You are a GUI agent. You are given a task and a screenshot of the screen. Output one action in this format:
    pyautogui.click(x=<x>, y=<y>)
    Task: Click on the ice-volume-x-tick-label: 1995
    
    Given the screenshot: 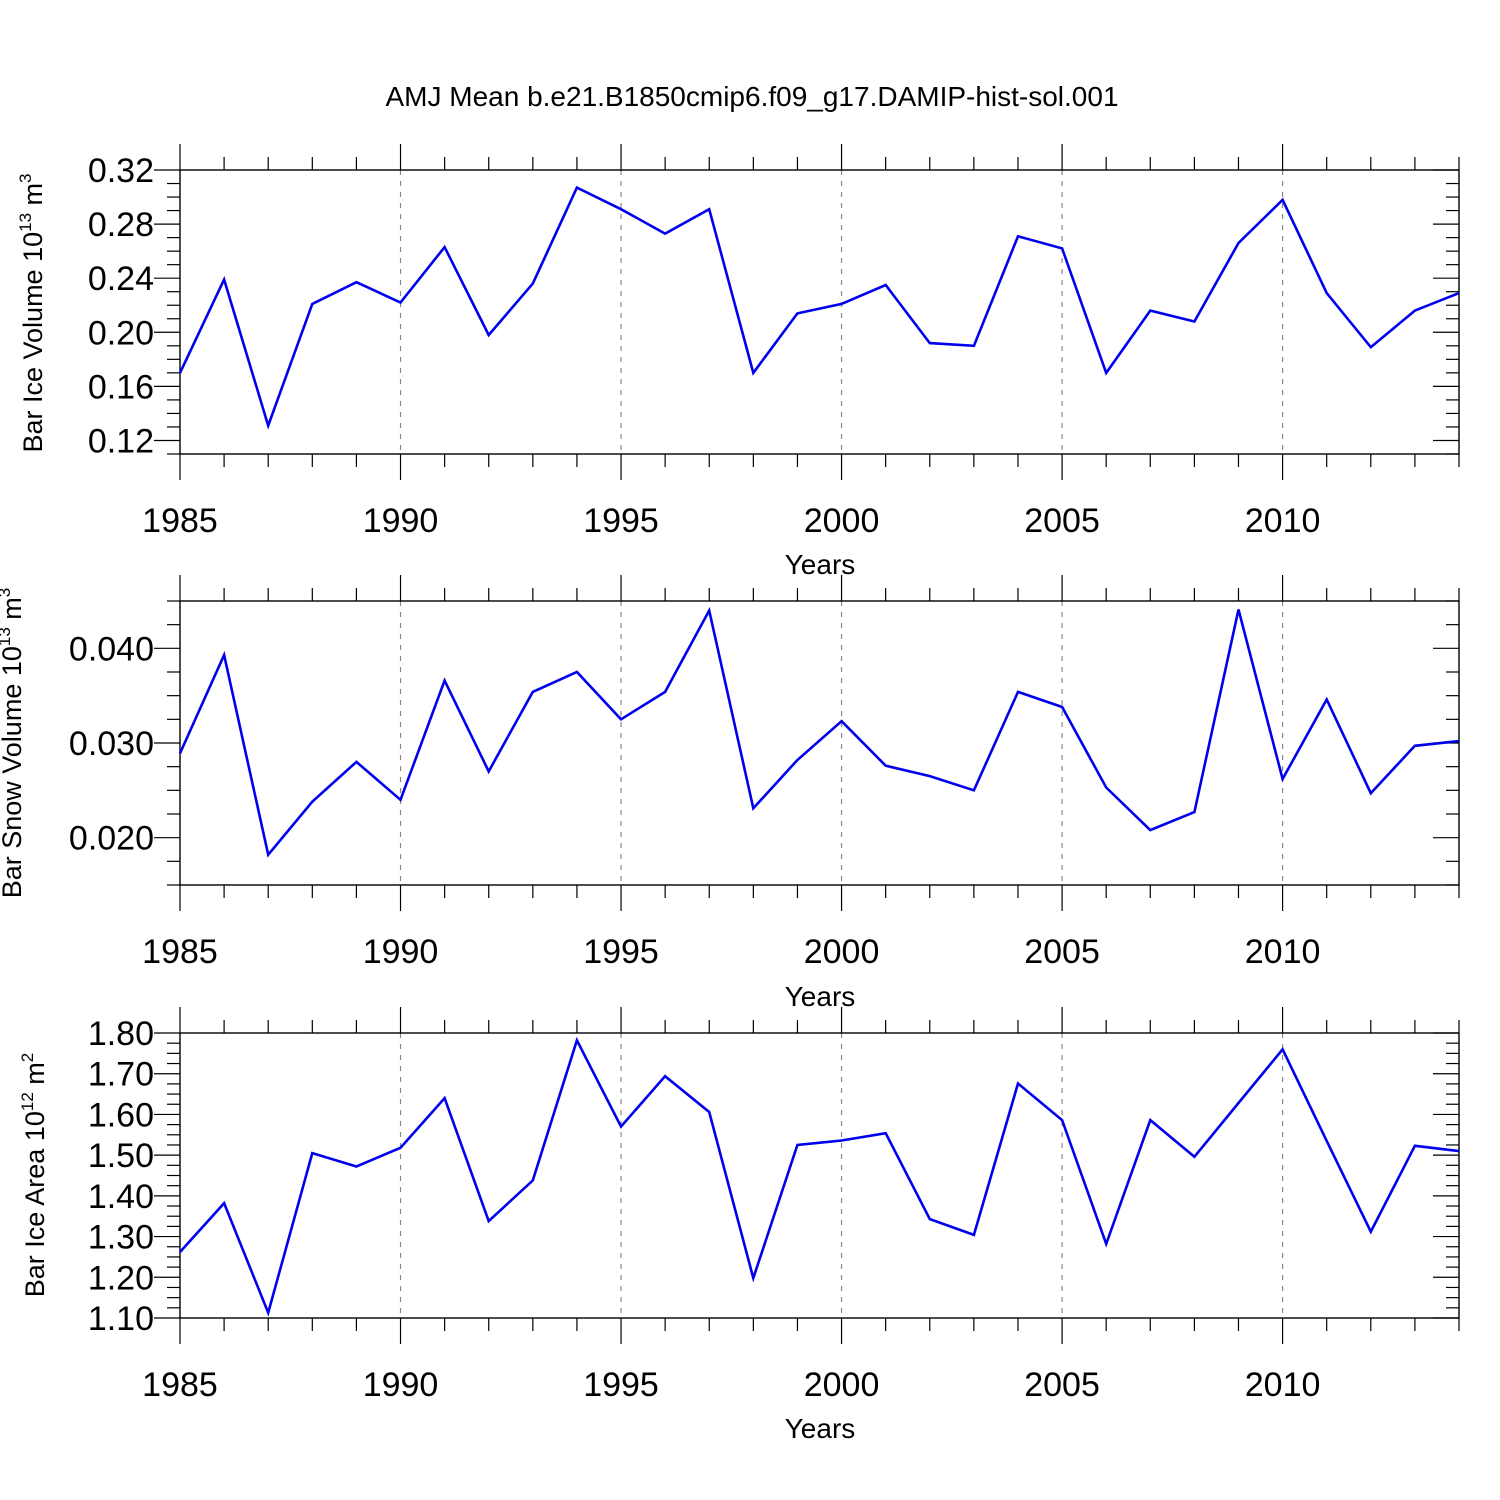 What is the action you would take?
    pyautogui.click(x=621, y=521)
    